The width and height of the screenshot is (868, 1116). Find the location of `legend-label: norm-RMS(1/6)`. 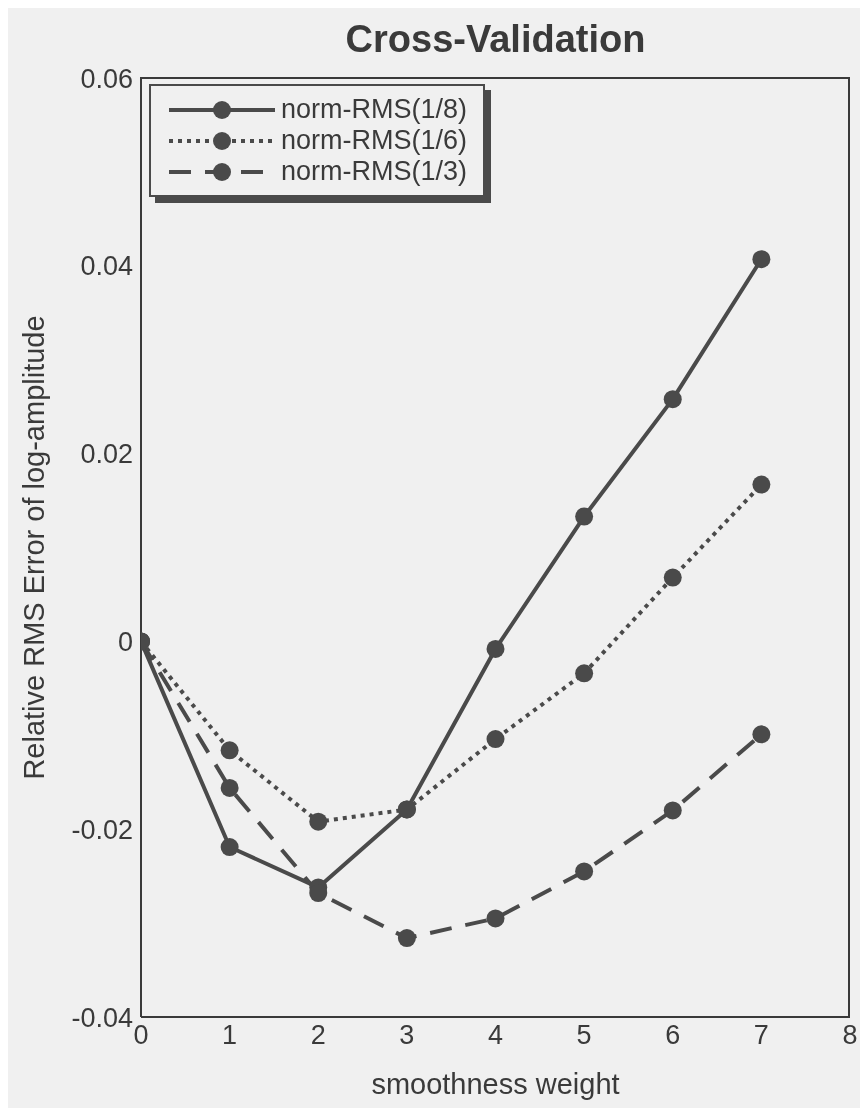

legend-label: norm-RMS(1/6) is located at coordinates (374, 140).